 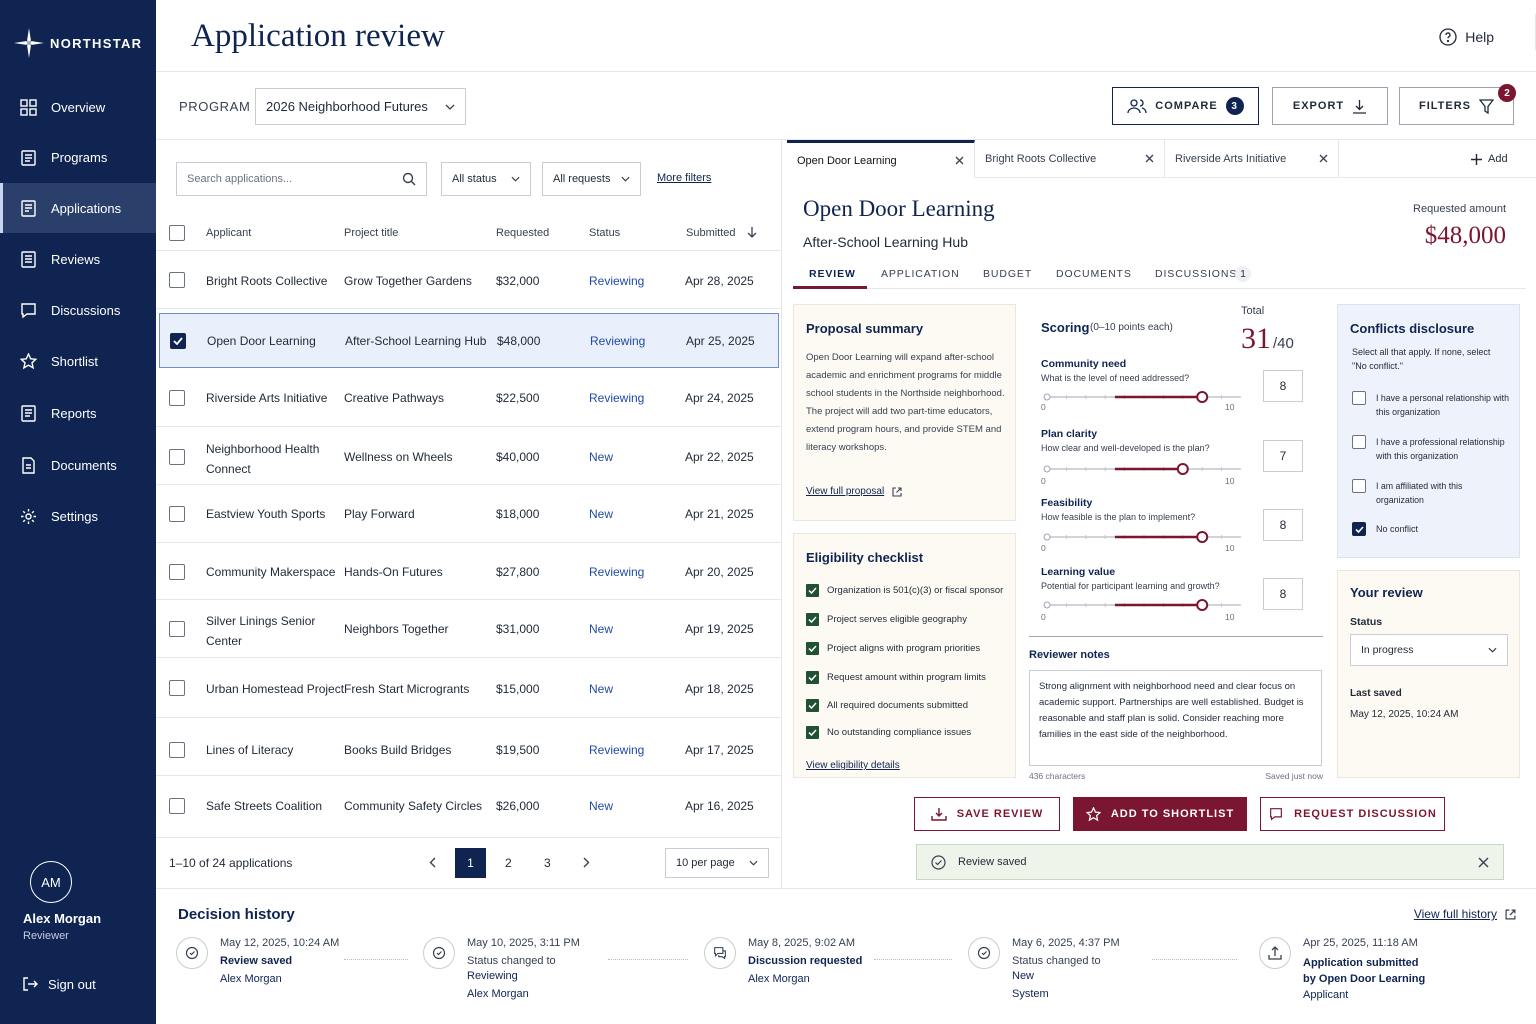 What do you see at coordinates (51, 882) in the screenshot?
I see `avatar: AM` at bounding box center [51, 882].